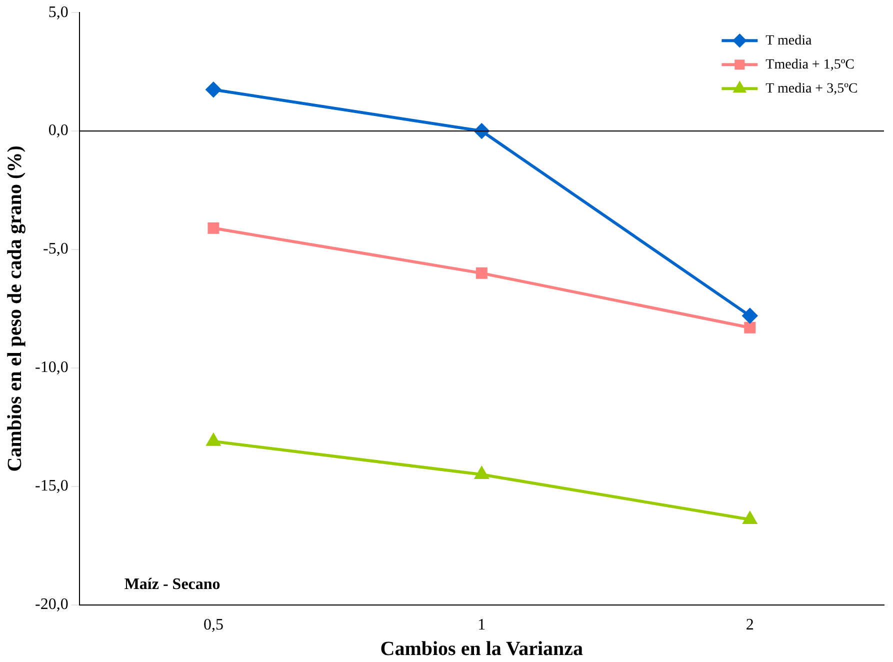 The image size is (893, 662). I want to click on annotation: Maíz - Secano, so click(172, 584).